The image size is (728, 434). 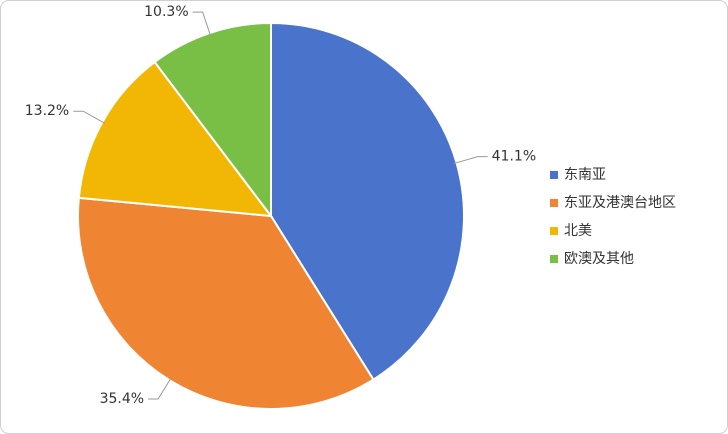 What do you see at coordinates (599, 259) in the screenshot?
I see `legend-label: 欧澳及其他` at bounding box center [599, 259].